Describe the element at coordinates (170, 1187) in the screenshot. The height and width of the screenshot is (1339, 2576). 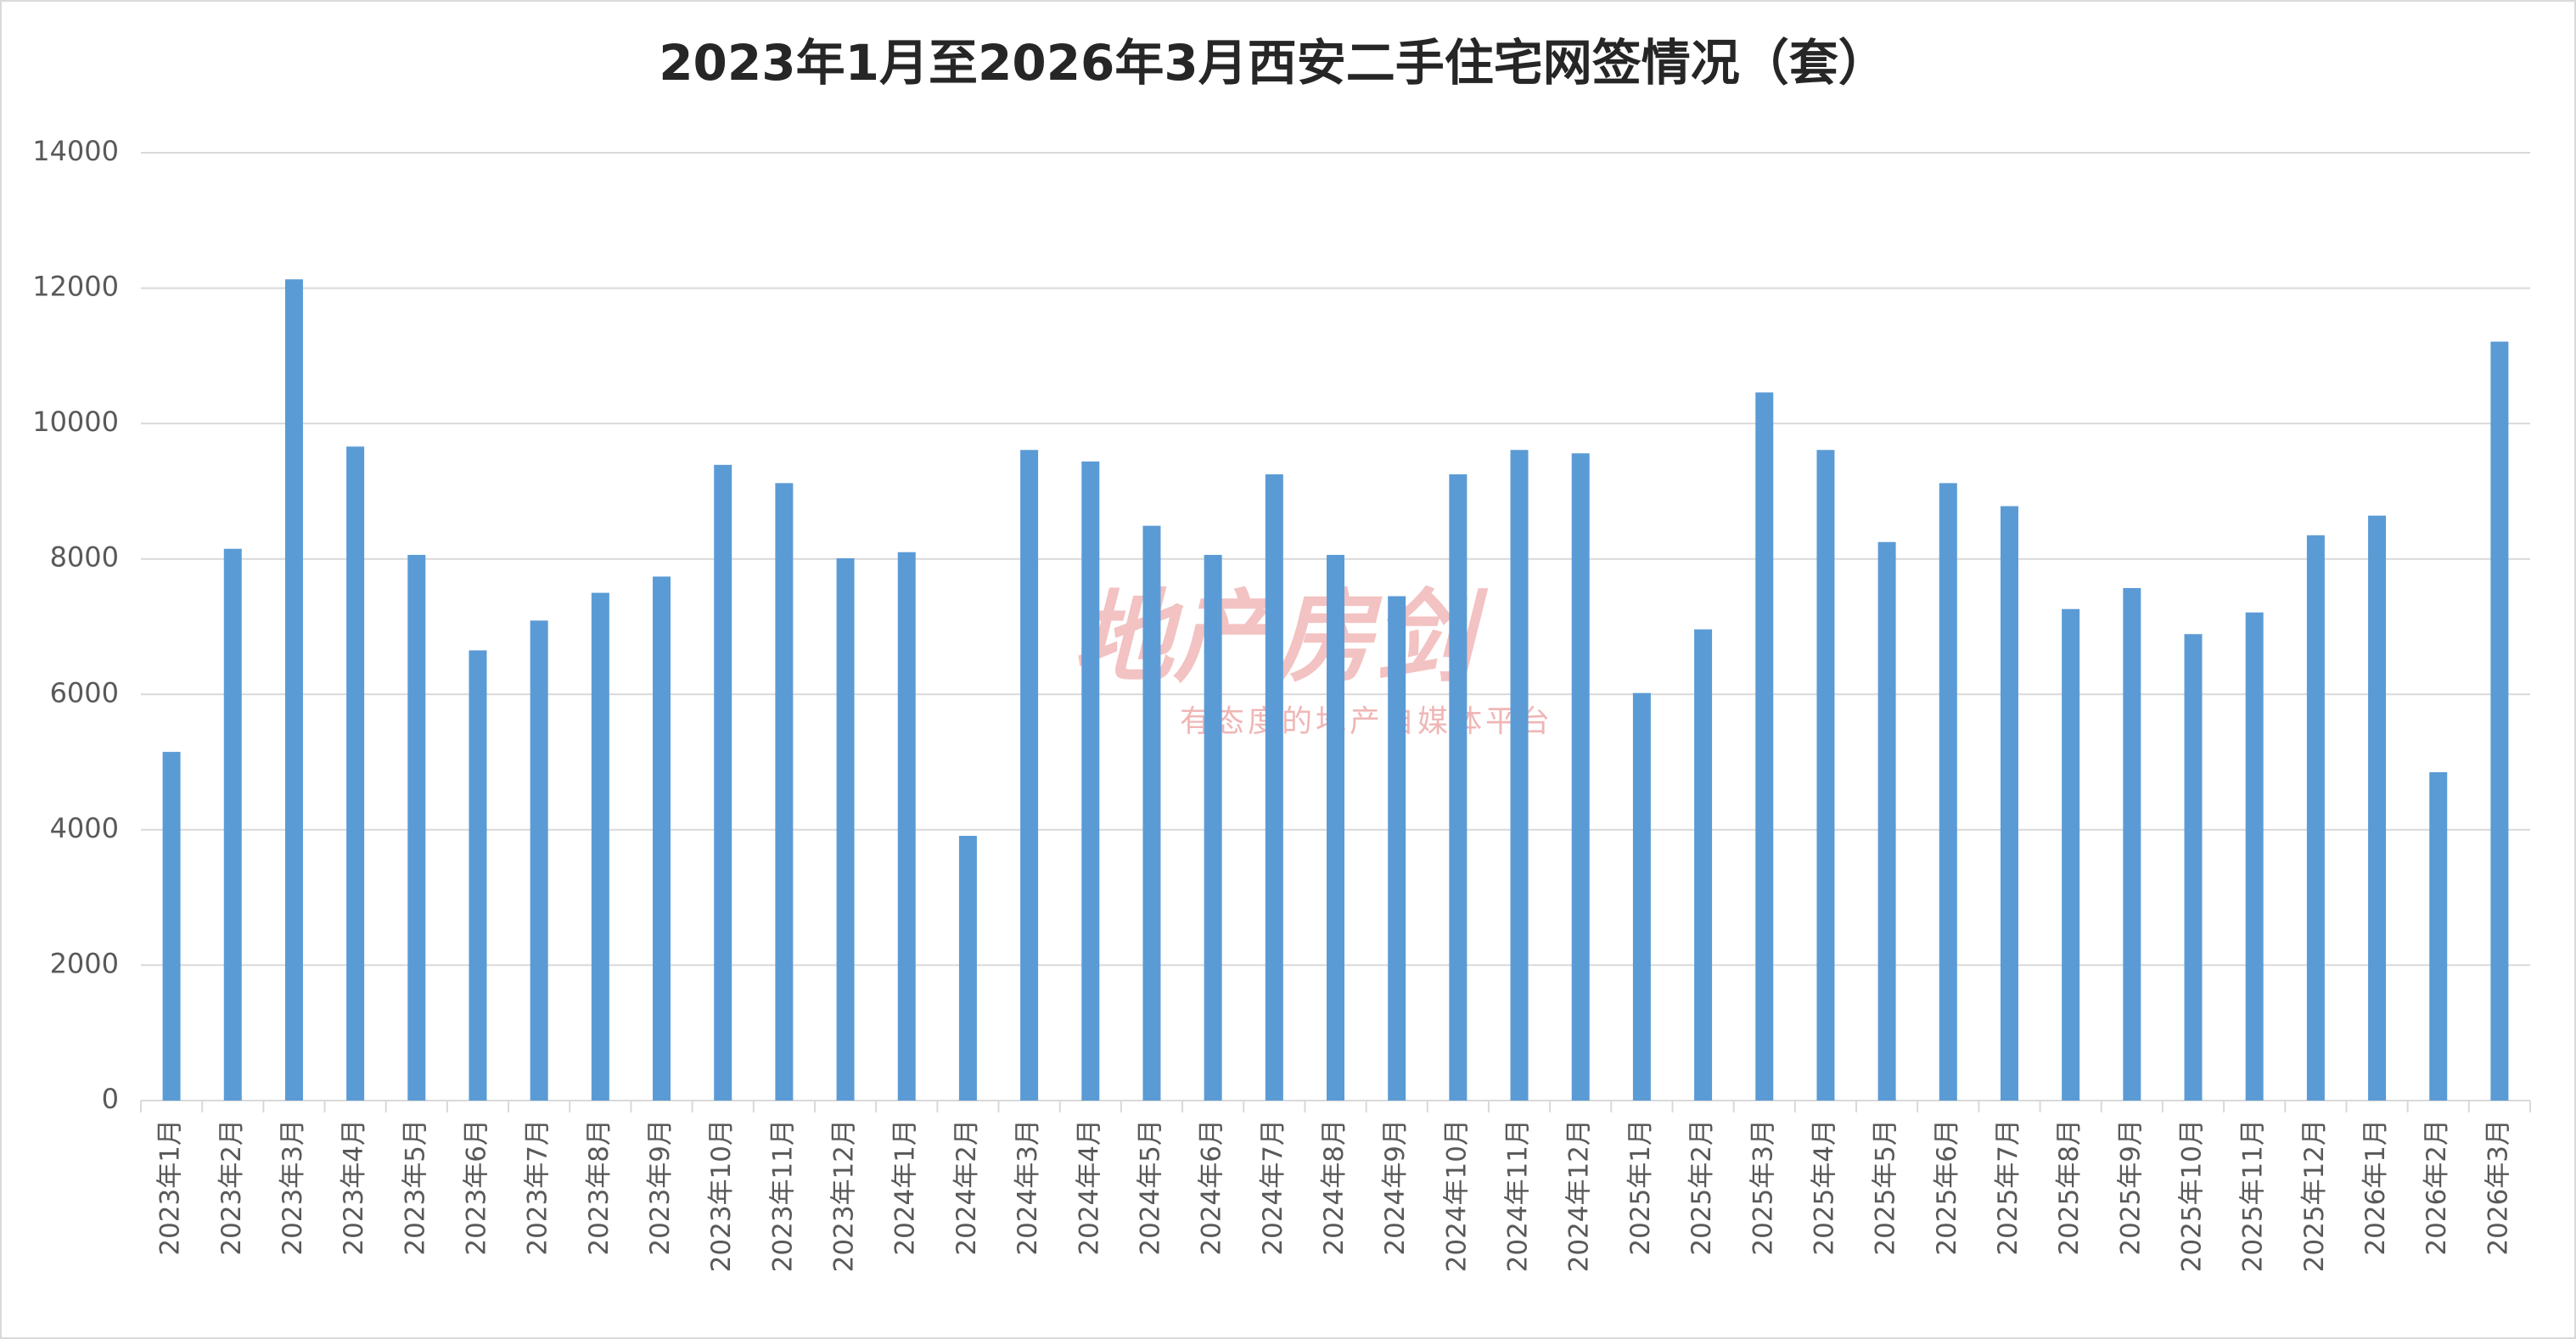
I see `x-tick-label: 2023年1月` at that location.